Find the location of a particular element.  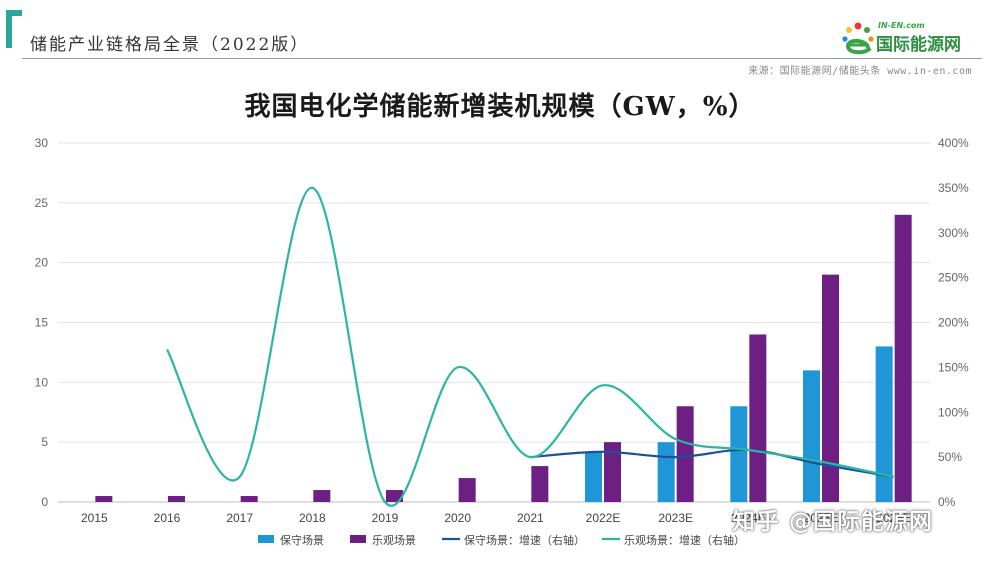

y-left-tick-label: 15 is located at coordinates (42, 323).